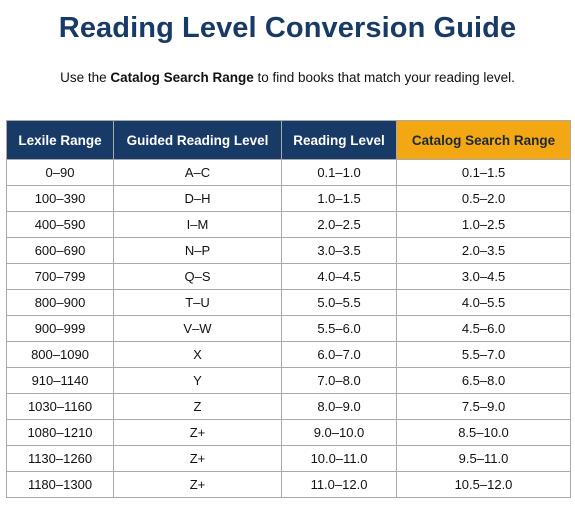 The width and height of the screenshot is (575, 505). What do you see at coordinates (197, 406) in the screenshot?
I see `guided-reading-level-cell: Z` at bounding box center [197, 406].